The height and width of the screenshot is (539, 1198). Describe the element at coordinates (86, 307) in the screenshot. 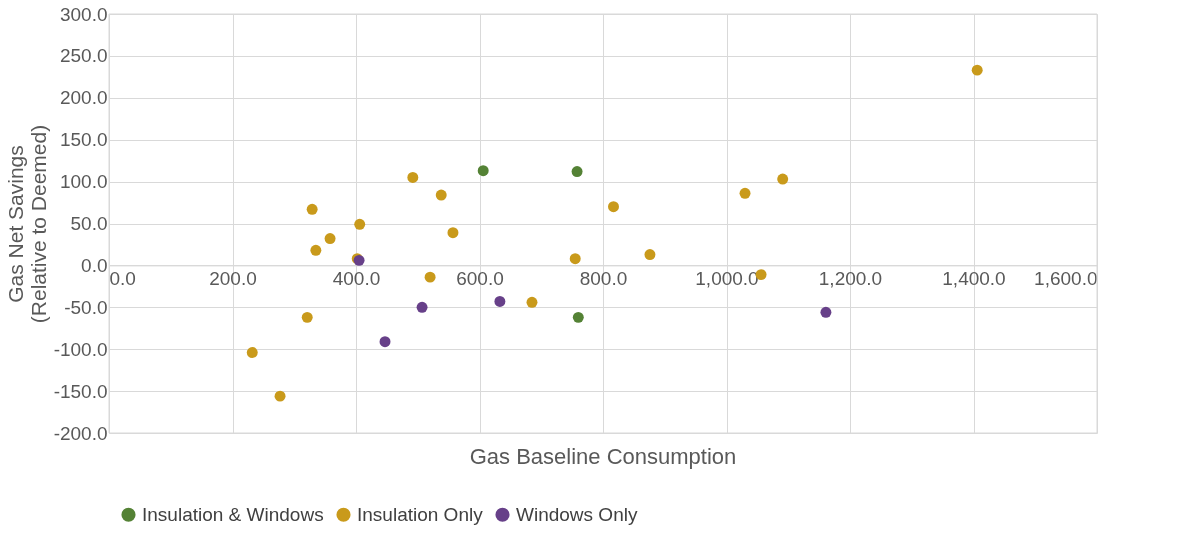

I see `y-tick-label: -50.0` at that location.